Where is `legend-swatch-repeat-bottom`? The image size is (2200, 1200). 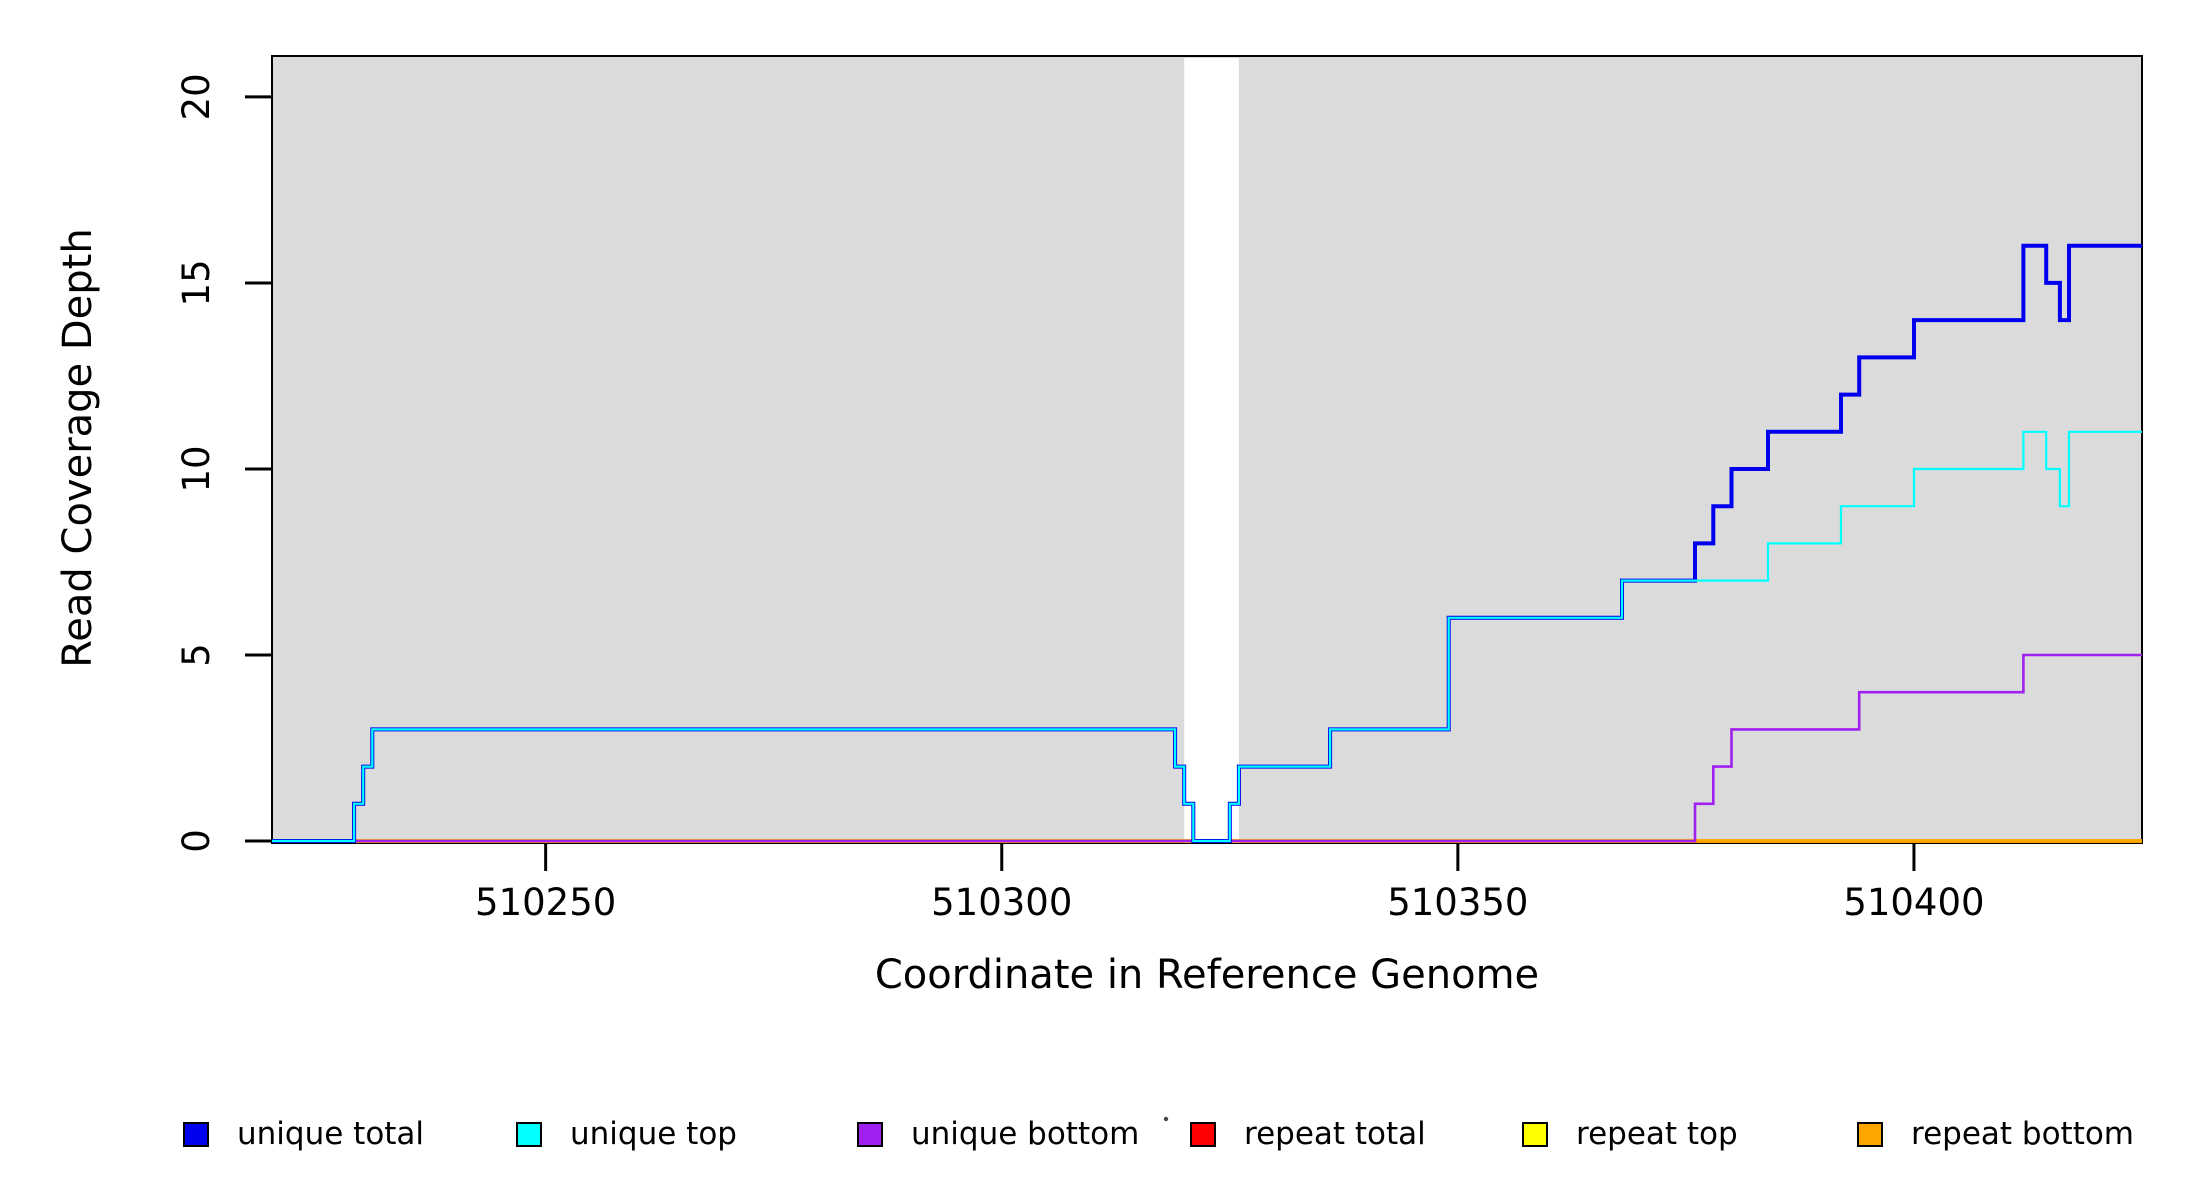
legend-swatch-repeat-bottom is located at coordinates (1870, 1134).